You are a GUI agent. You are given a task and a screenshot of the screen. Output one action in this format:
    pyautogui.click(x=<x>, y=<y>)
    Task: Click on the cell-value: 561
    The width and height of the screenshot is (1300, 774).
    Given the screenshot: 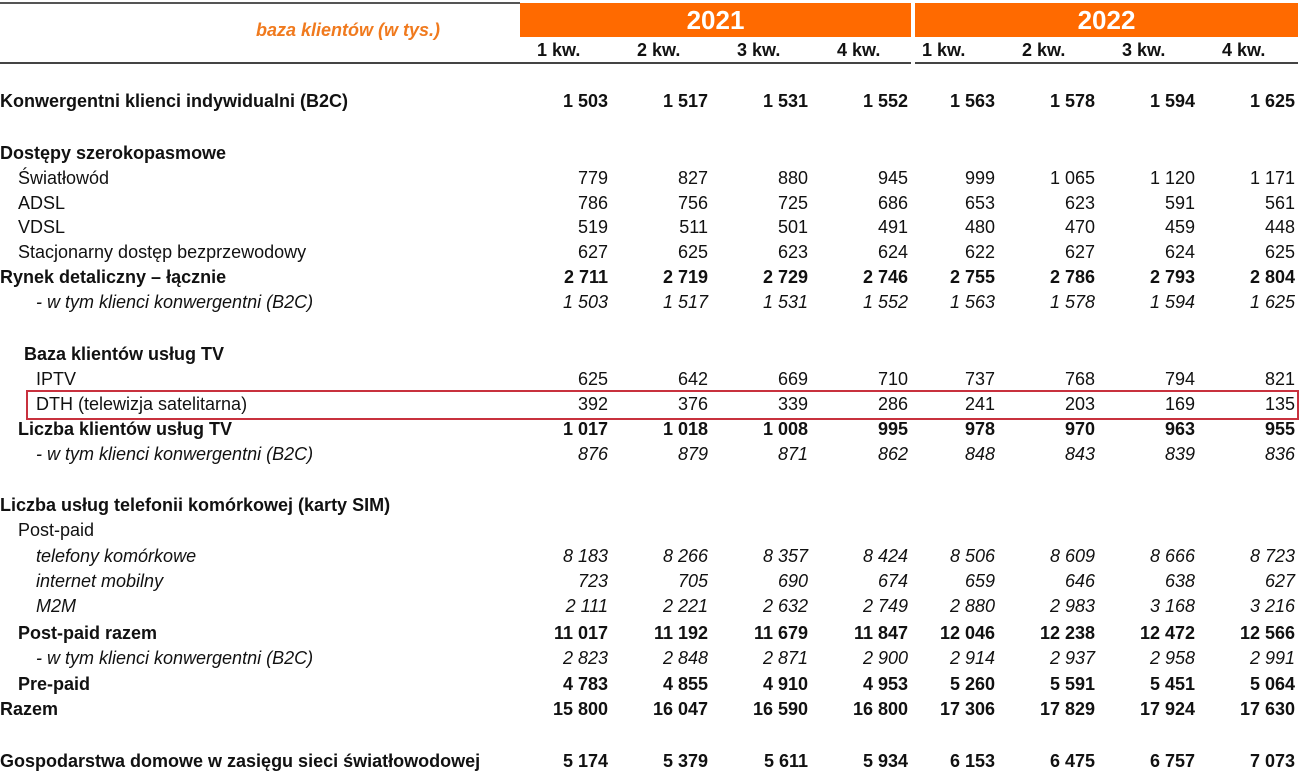 What is the action you would take?
    pyautogui.click(x=1279, y=203)
    